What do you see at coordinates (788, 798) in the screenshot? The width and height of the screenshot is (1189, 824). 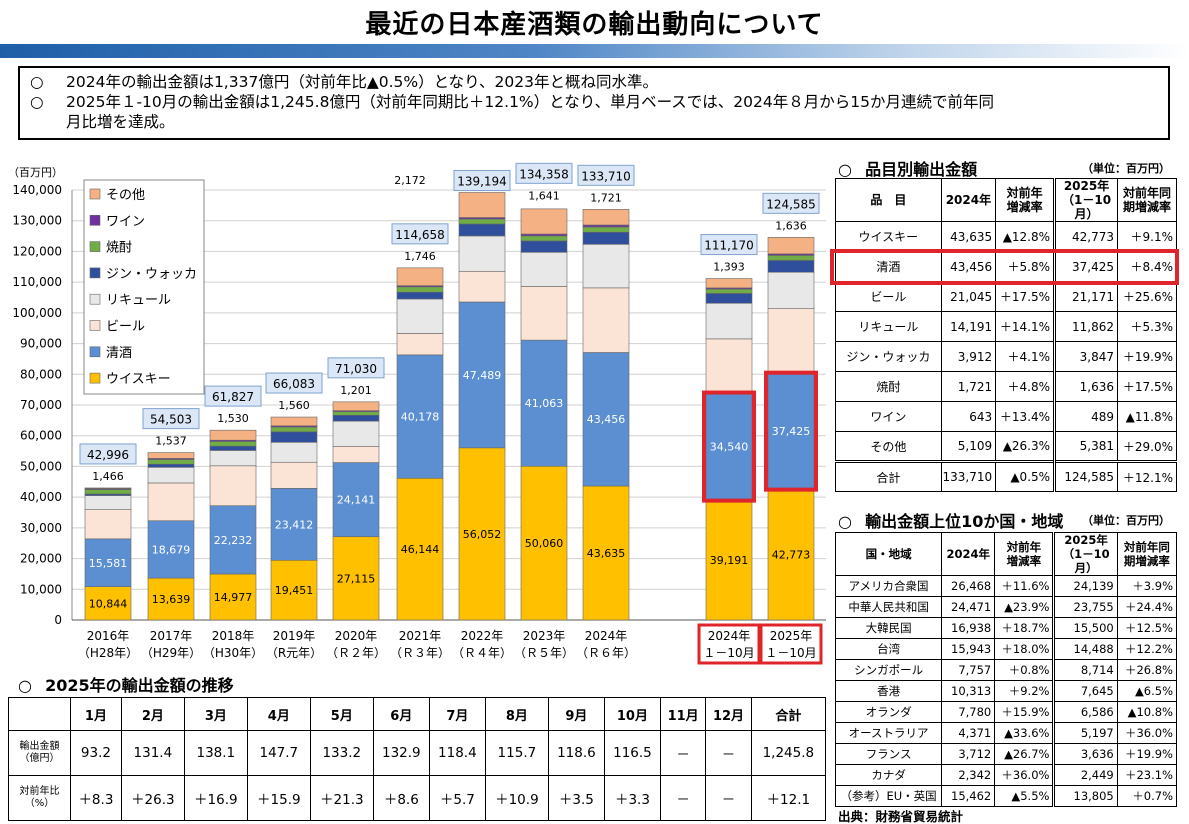 I see `month-value-cell: ＋12.1` at bounding box center [788, 798].